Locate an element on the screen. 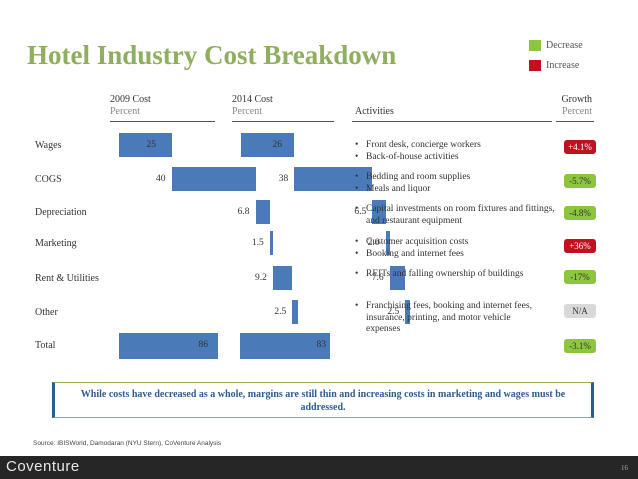 The image size is (638, 479). value-2009: 1.5 is located at coordinates (257, 243).